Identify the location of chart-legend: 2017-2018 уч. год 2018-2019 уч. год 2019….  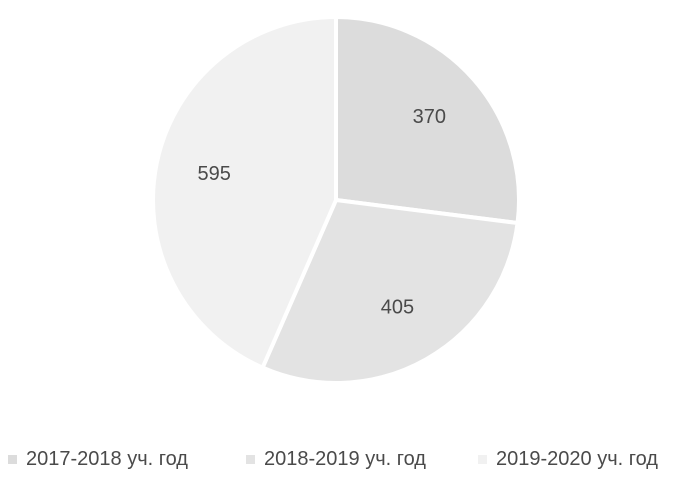
(339, 463).